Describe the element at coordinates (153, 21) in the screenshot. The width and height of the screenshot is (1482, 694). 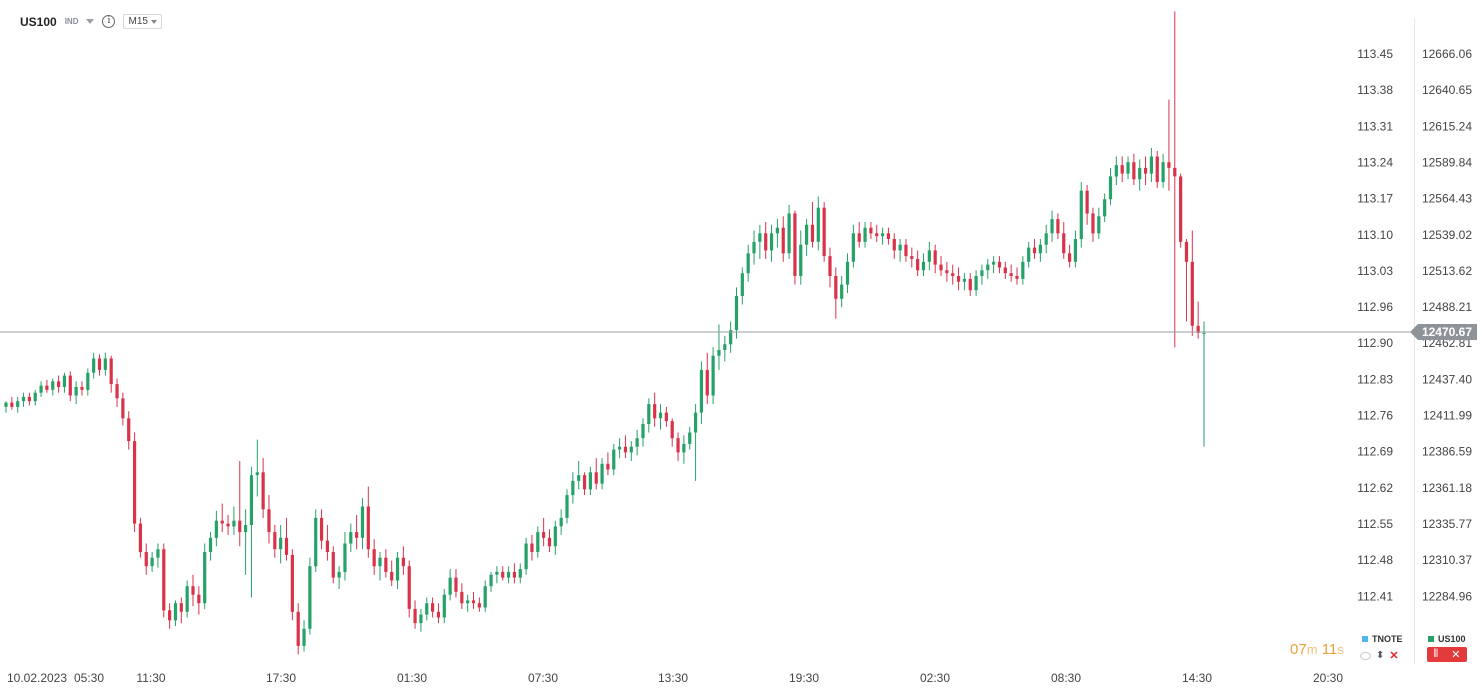
I see `chevron-down-icon` at that location.